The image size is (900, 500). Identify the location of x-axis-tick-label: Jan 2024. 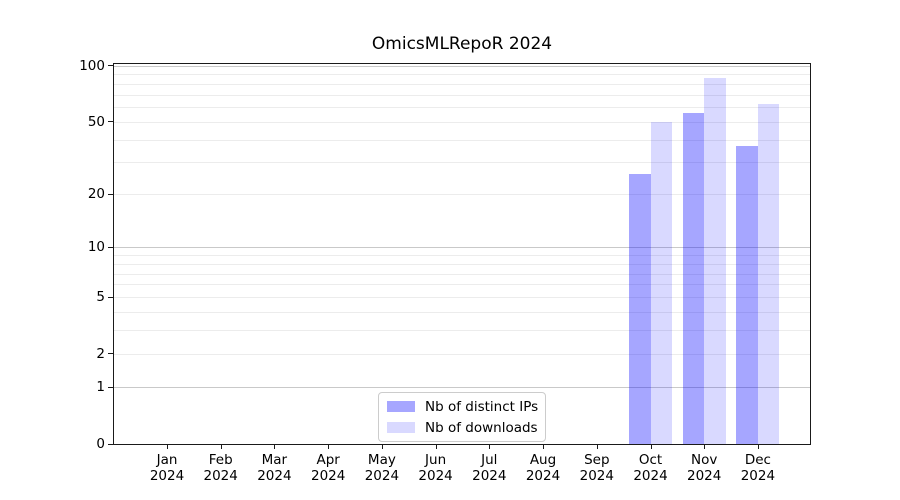
(167, 468).